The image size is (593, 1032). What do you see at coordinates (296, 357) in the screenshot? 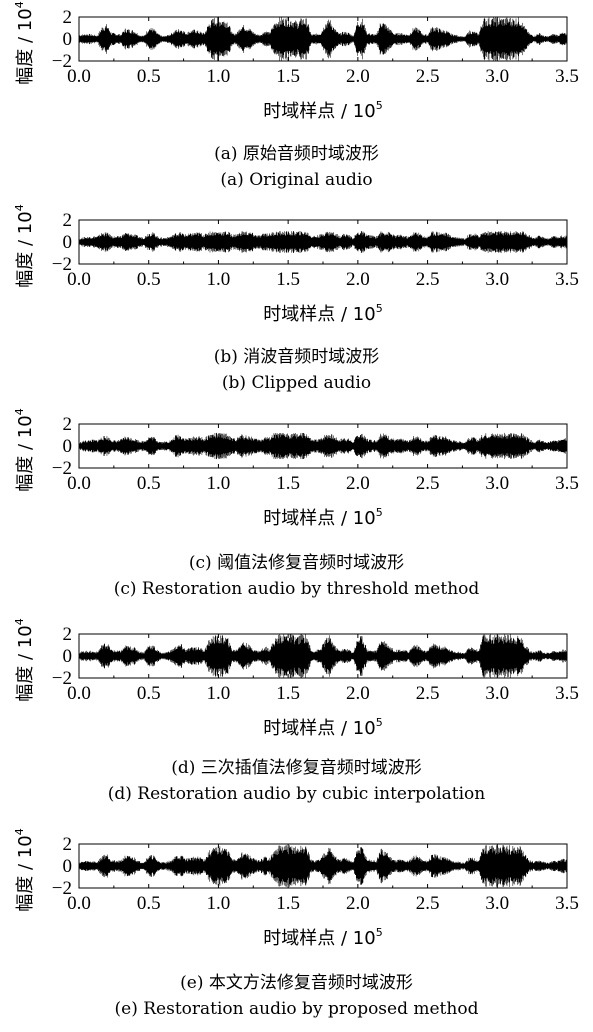
I see `caption-cn: (b) 消波音频时域波形` at bounding box center [296, 357].